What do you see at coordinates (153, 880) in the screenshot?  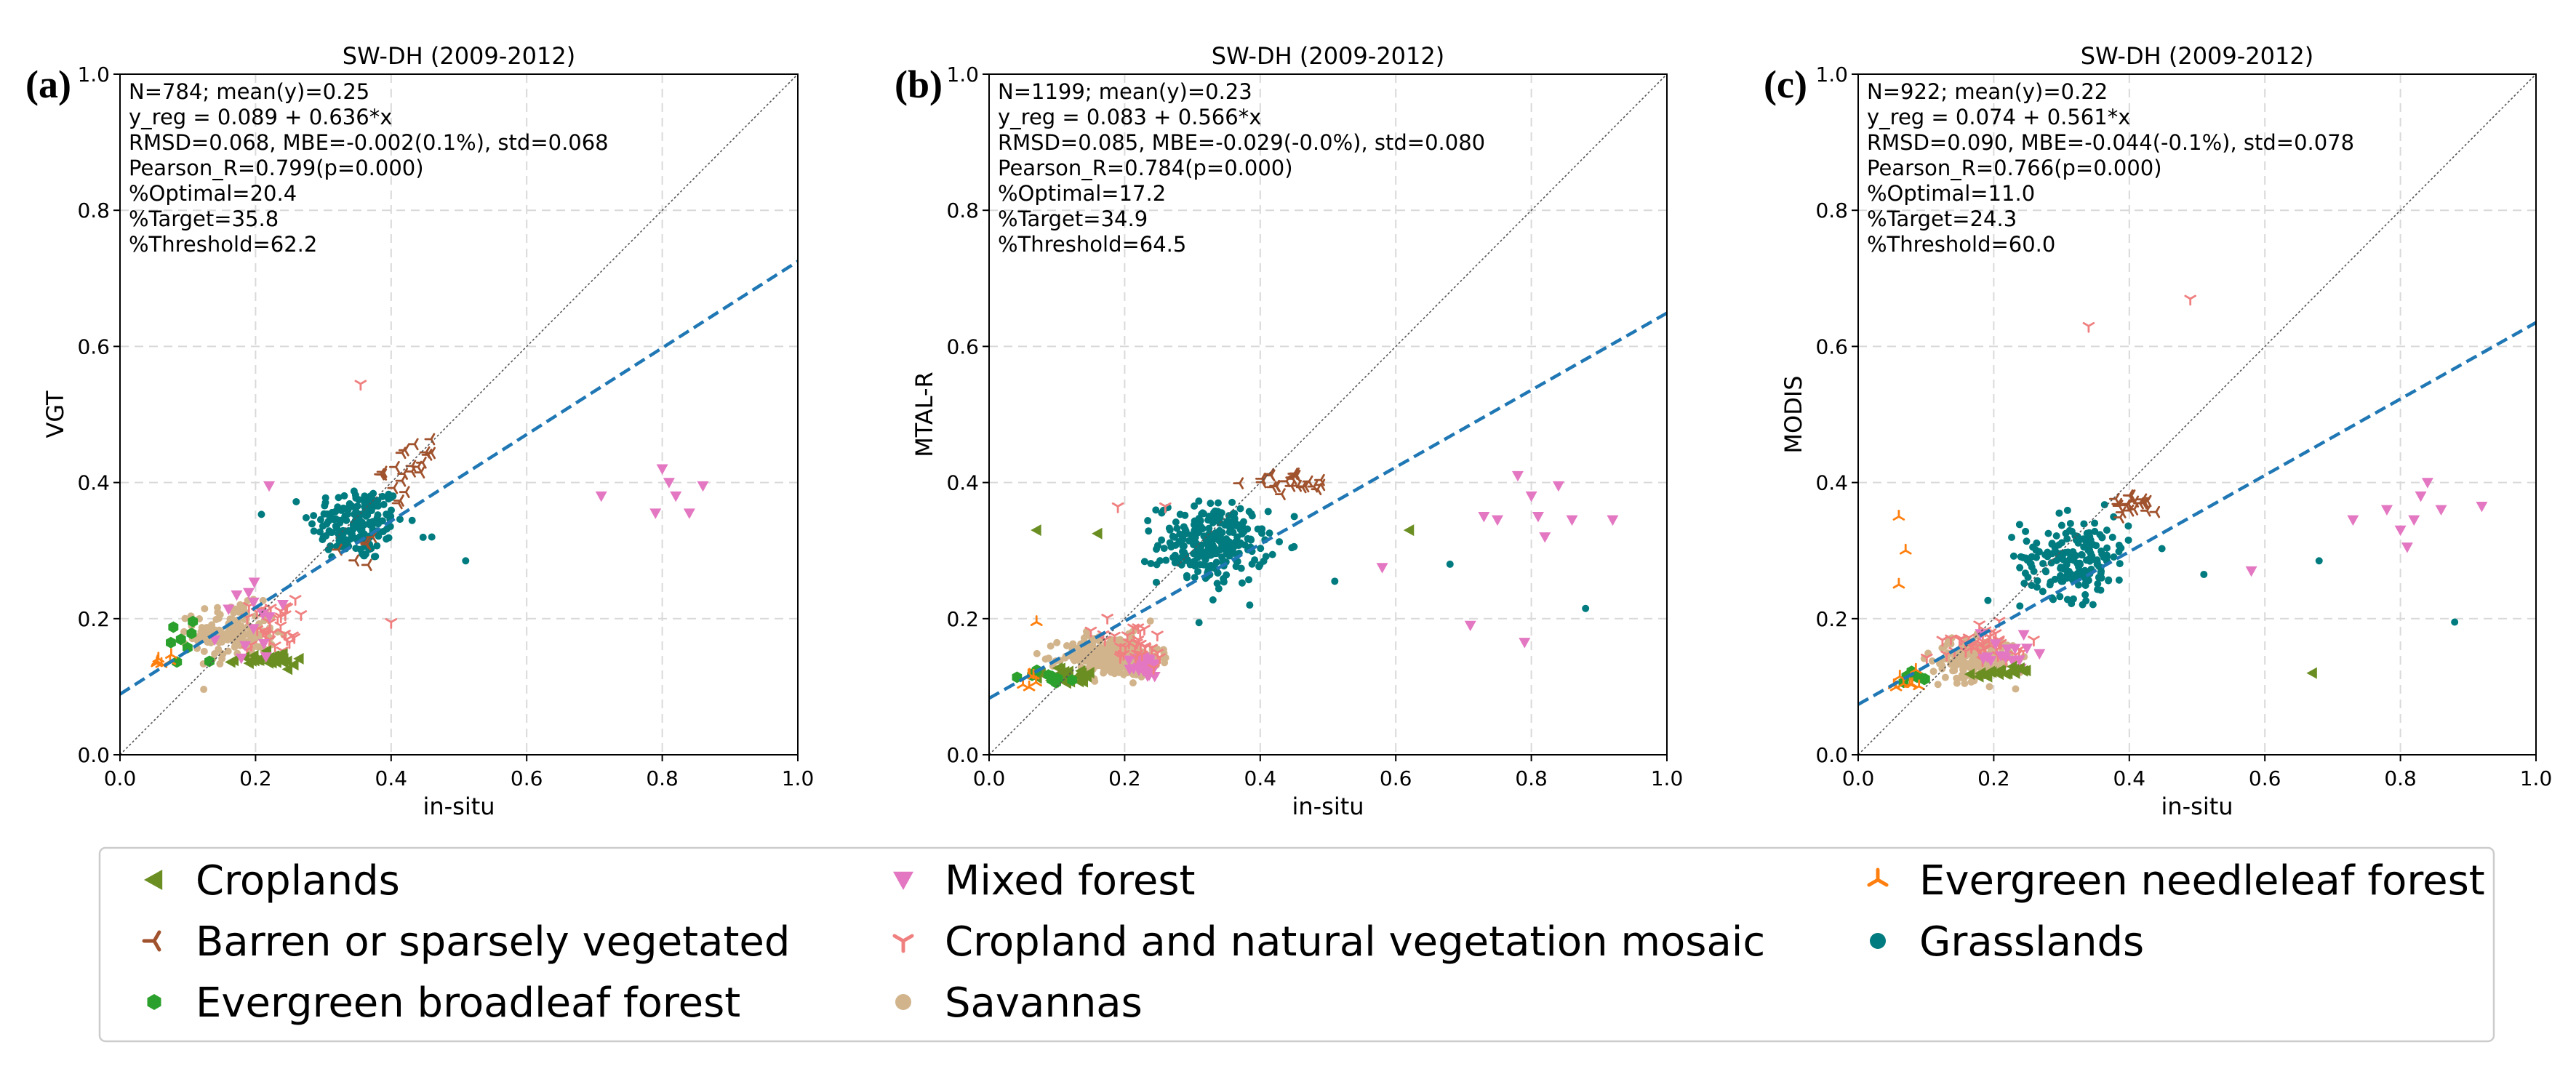 I see `legend-marker-croplands` at bounding box center [153, 880].